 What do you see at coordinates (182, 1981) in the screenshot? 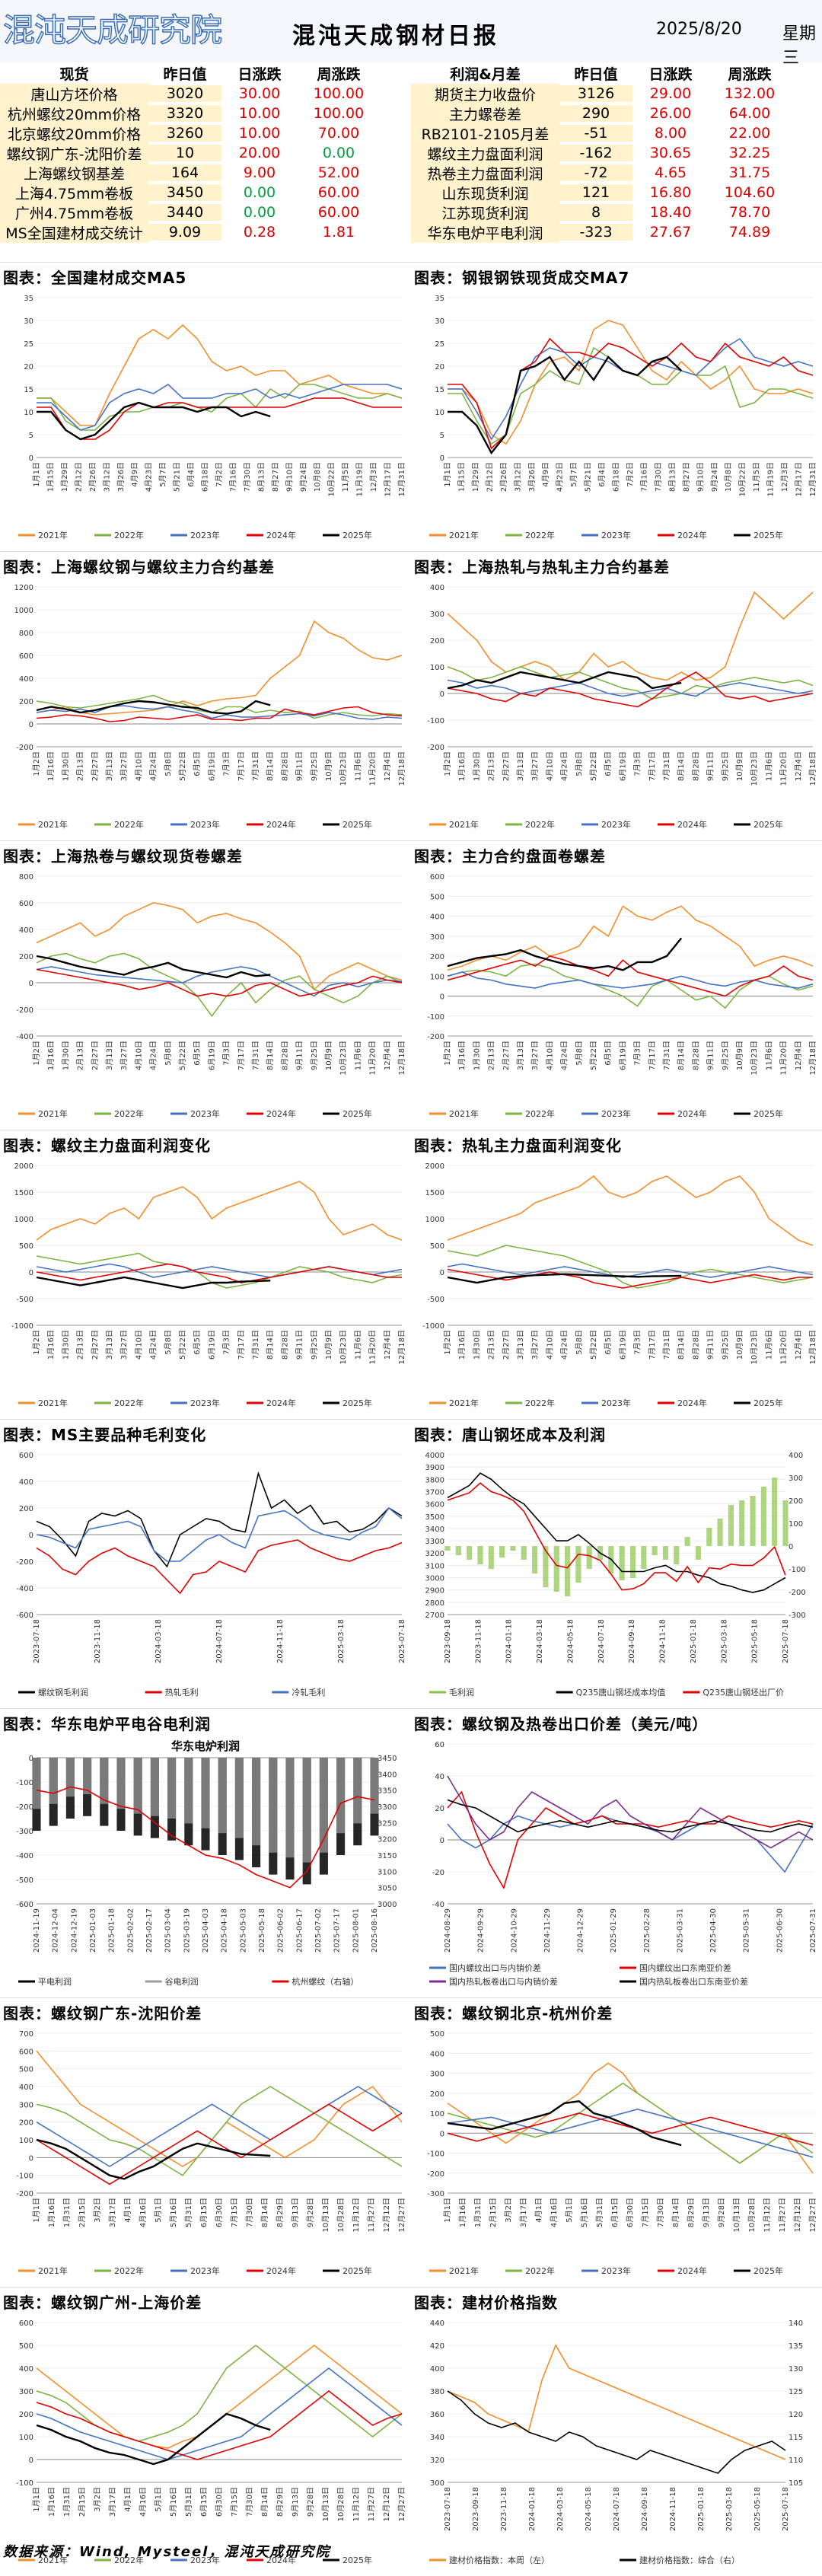
I see `legend-label: 谷电利润` at bounding box center [182, 1981].